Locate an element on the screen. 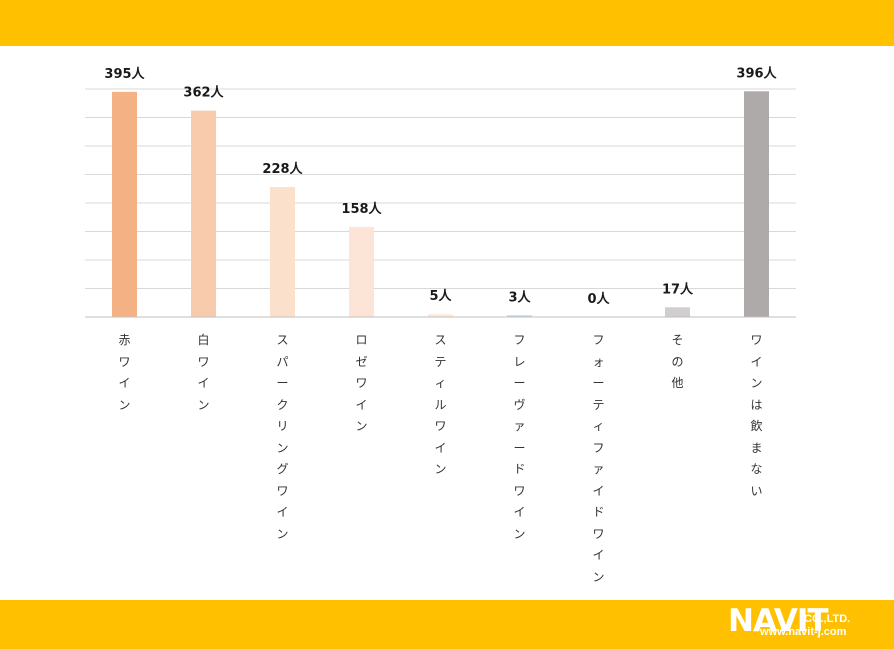 The height and width of the screenshot is (649, 894). value-label: 0人 is located at coordinates (598, 299).